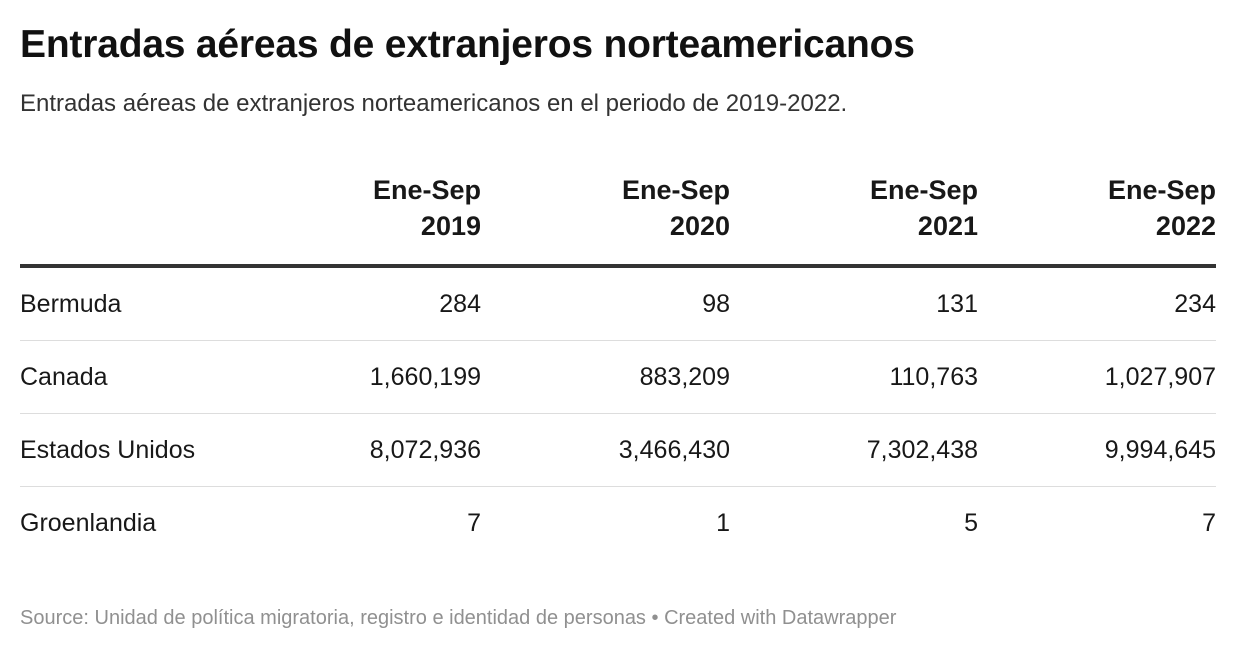 The width and height of the screenshot is (1236, 652). Describe the element at coordinates (699, 226) in the screenshot. I see `header-cell-2020-line2: 2020` at that location.